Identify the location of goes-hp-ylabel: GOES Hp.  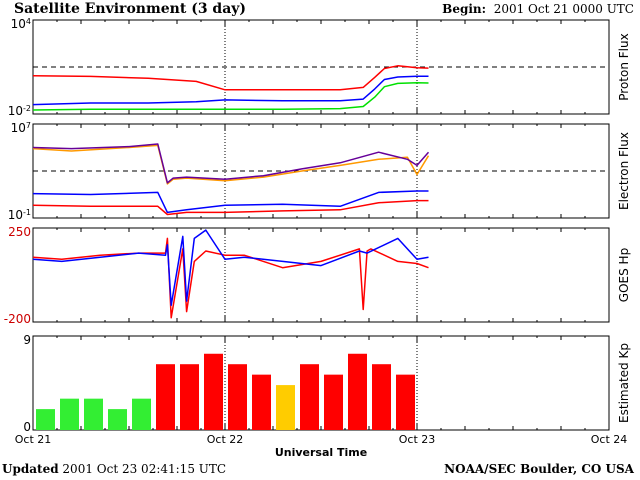
(624, 275).